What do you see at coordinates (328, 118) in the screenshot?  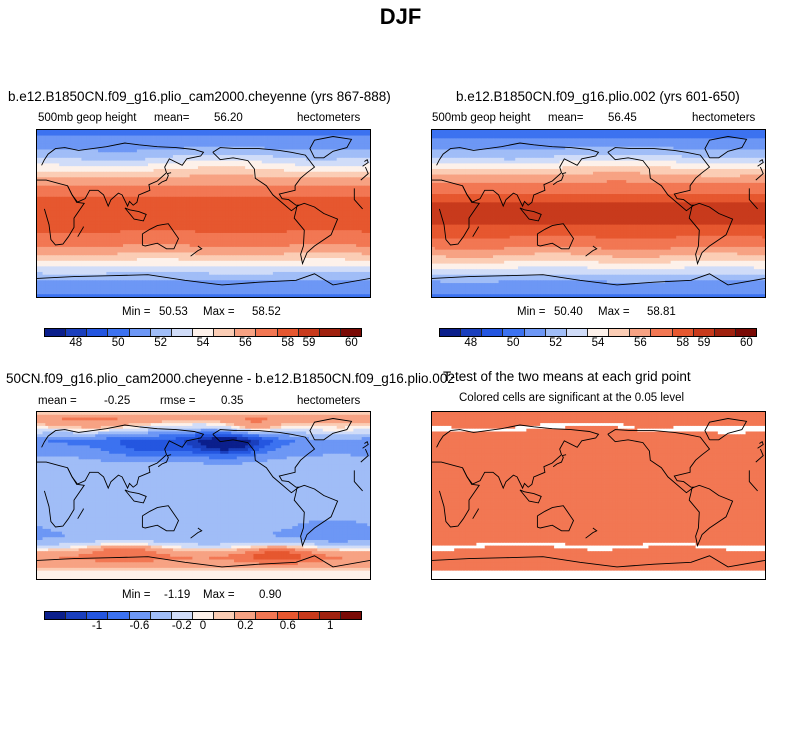 I see `units-label-top-left: hectometers` at bounding box center [328, 118].